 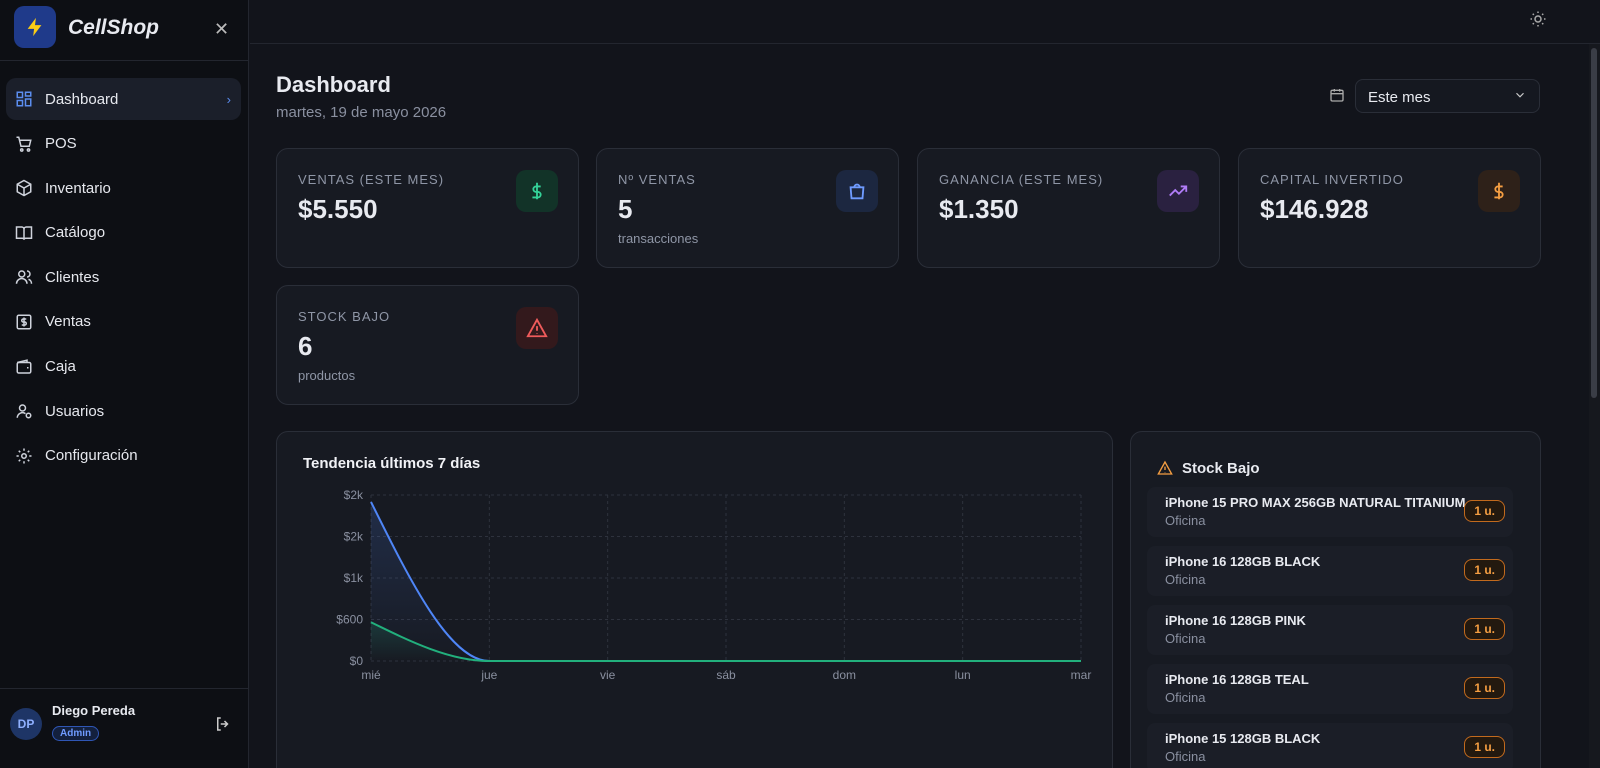 I want to click on period-select: Este mes, so click(x=1447, y=96).